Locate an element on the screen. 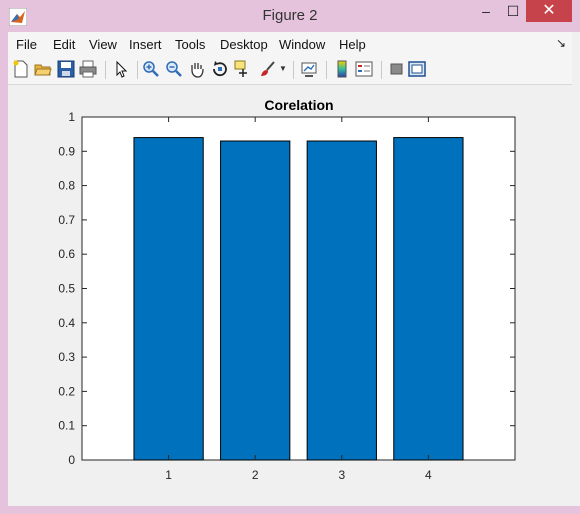 This screenshot has height=514, width=580. window-edge is located at coordinates (576, 269).